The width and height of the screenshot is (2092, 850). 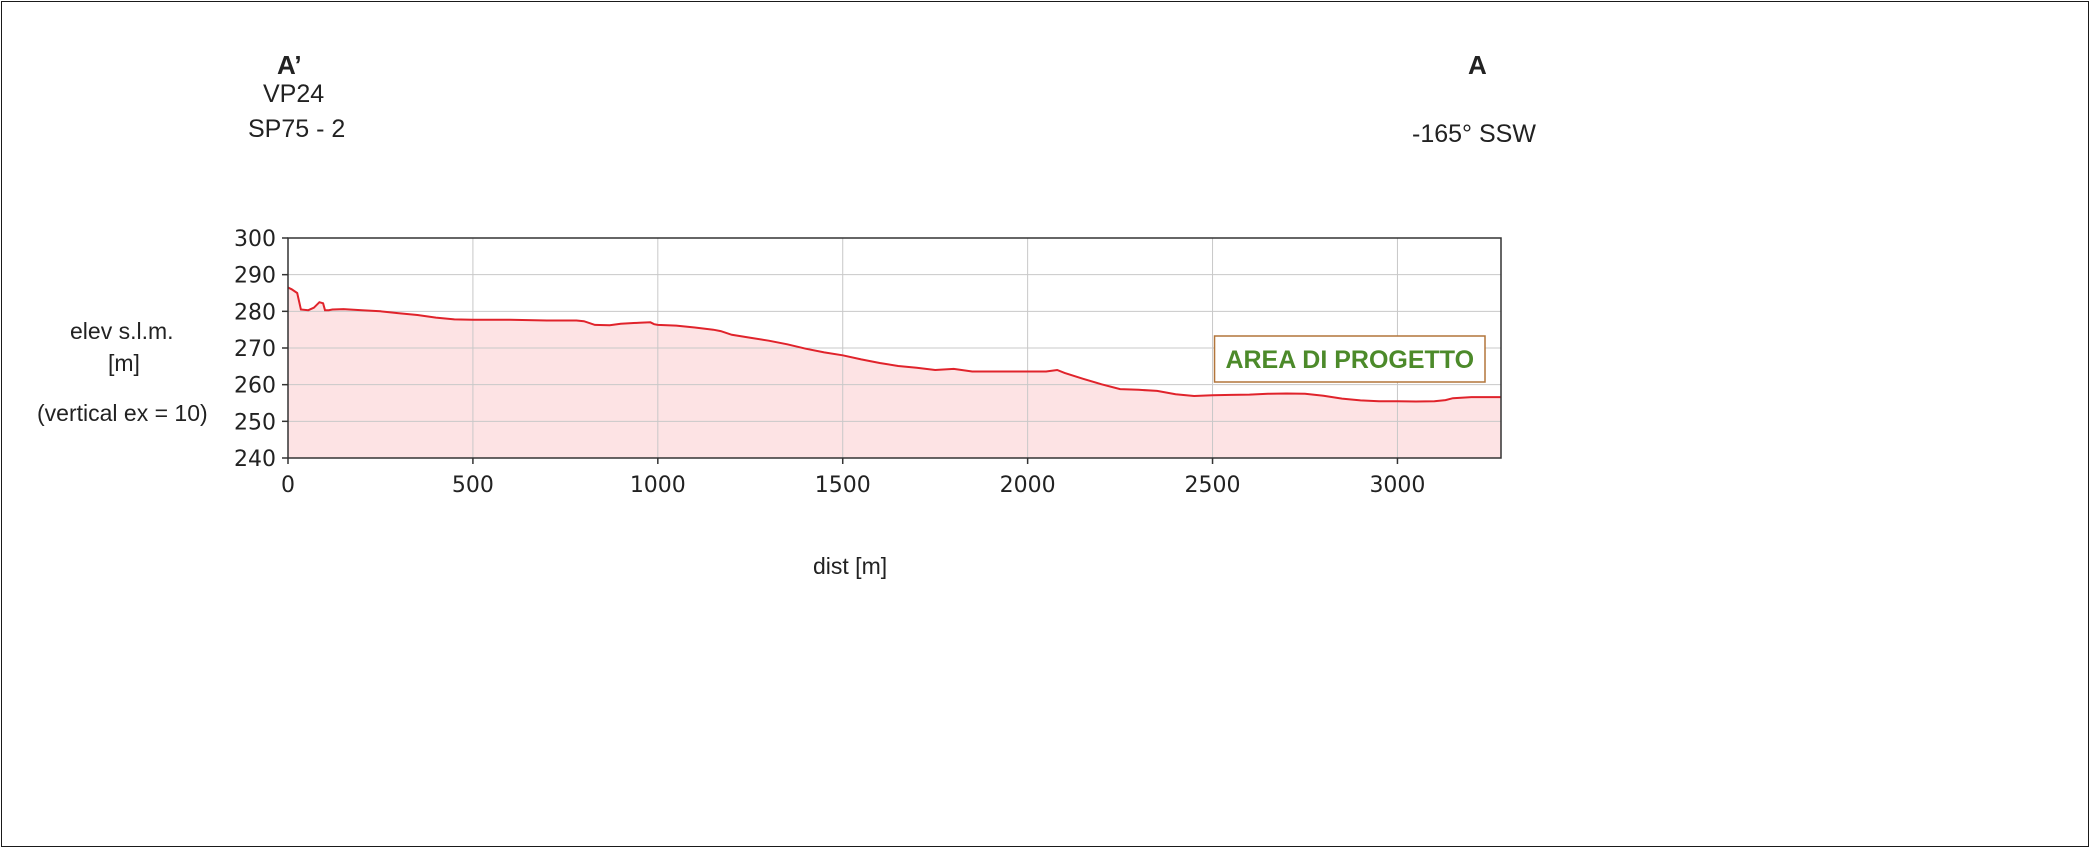 I want to click on x-tick-label: 1000, so click(x=658, y=485).